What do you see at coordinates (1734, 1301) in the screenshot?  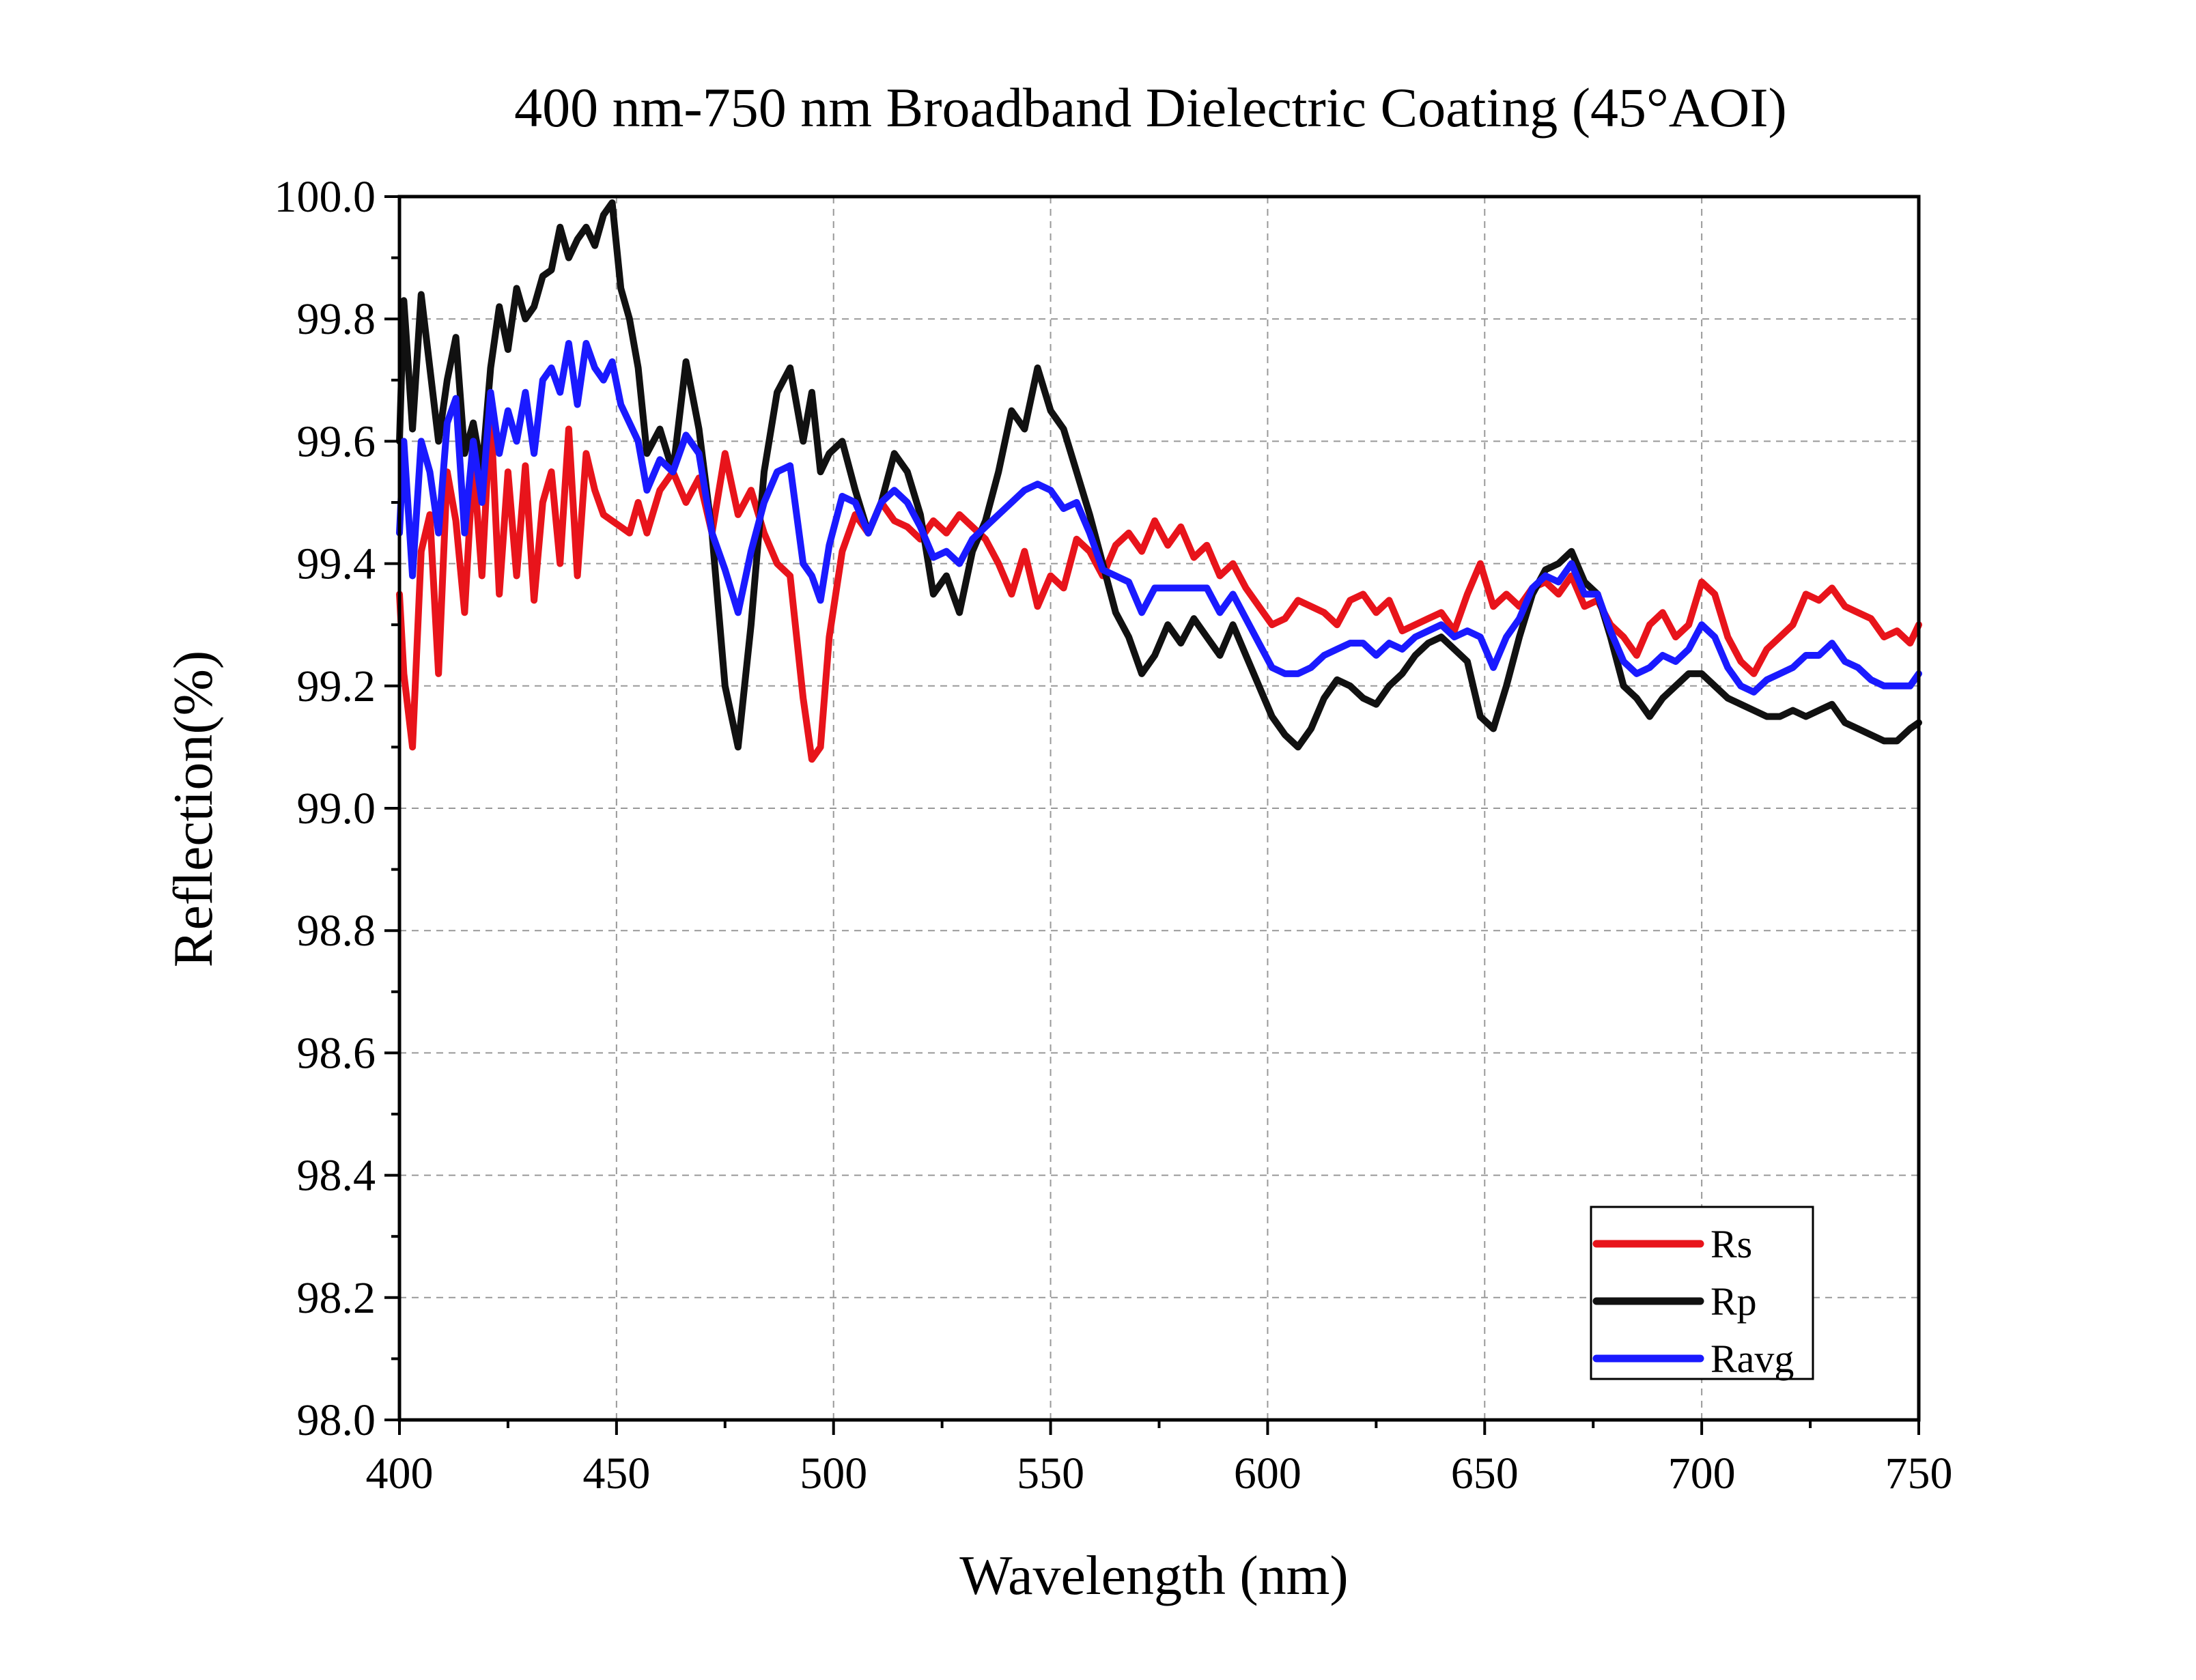 I see `legend-label-rp: Rp` at bounding box center [1734, 1301].